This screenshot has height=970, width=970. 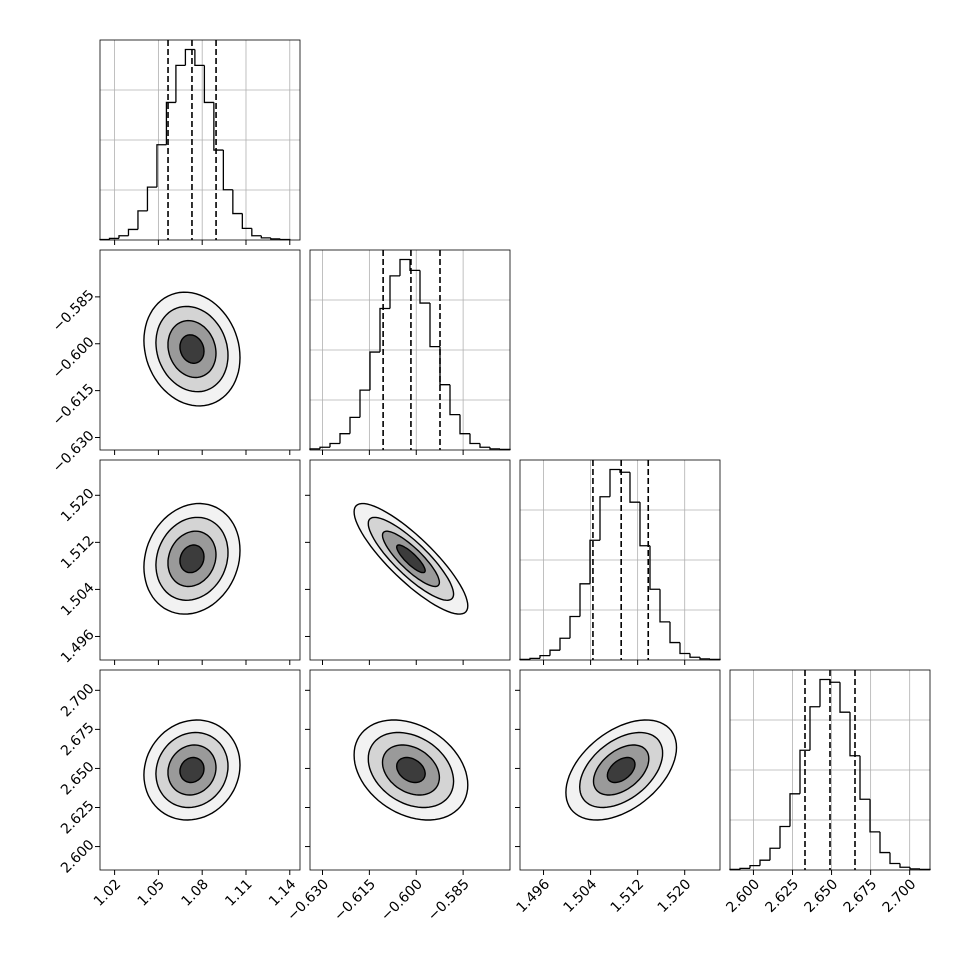 What do you see at coordinates (743, 896) in the screenshot?
I see `x-tick-label: 2.600` at bounding box center [743, 896].